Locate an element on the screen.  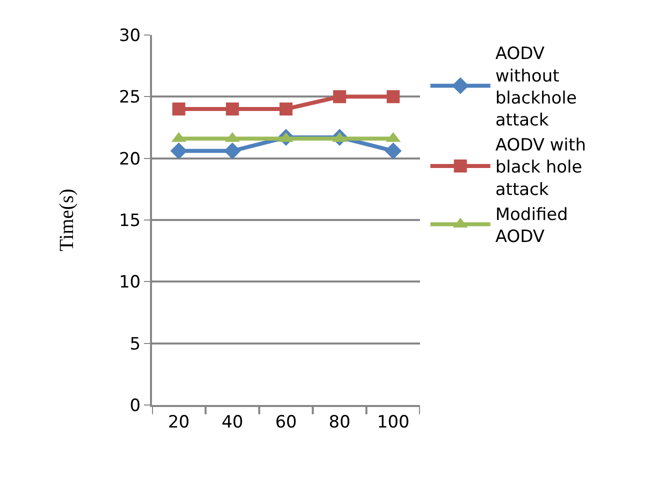
legend-label: AODV without blackhole attack is located at coordinates (536, 87).